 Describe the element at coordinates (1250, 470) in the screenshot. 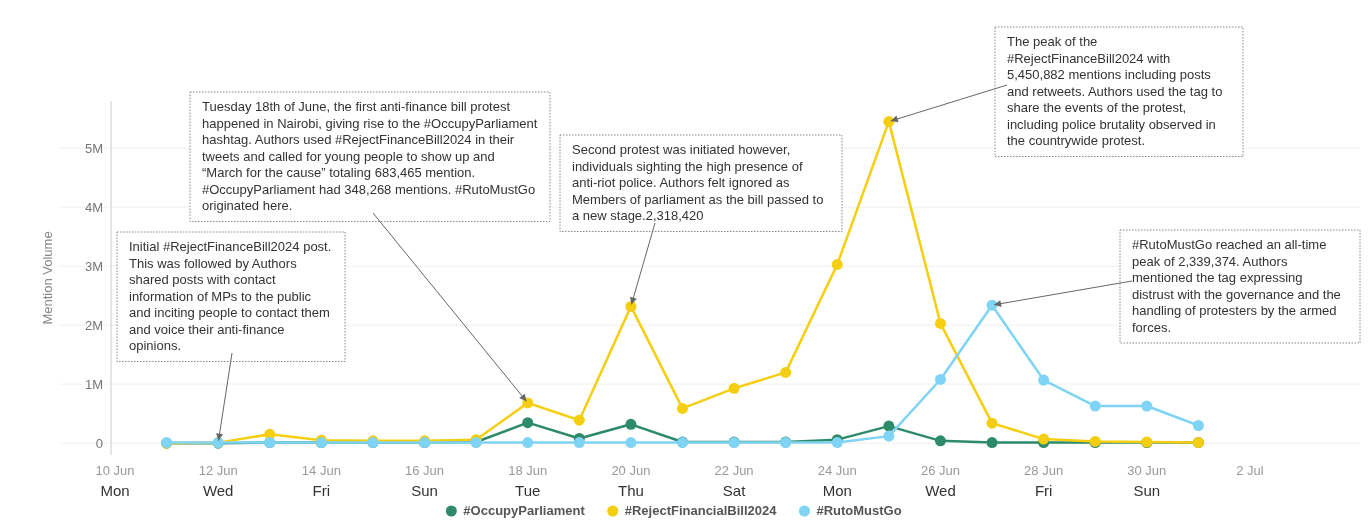

I see `x-tick-label: 2 Jul` at that location.